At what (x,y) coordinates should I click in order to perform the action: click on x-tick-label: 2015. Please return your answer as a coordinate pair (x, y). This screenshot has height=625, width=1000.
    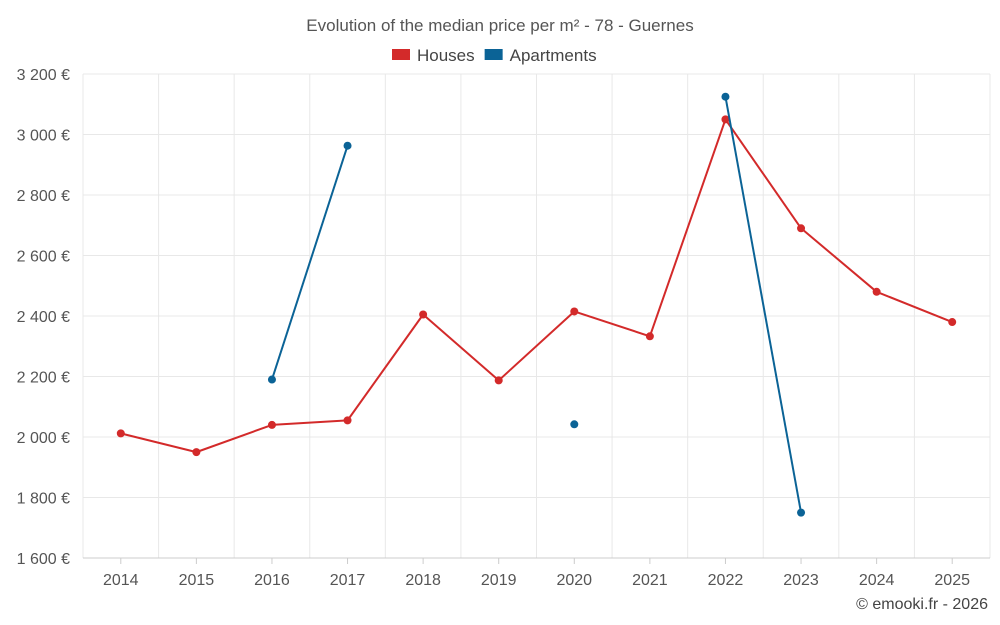
    Looking at the image, I should click on (197, 580).